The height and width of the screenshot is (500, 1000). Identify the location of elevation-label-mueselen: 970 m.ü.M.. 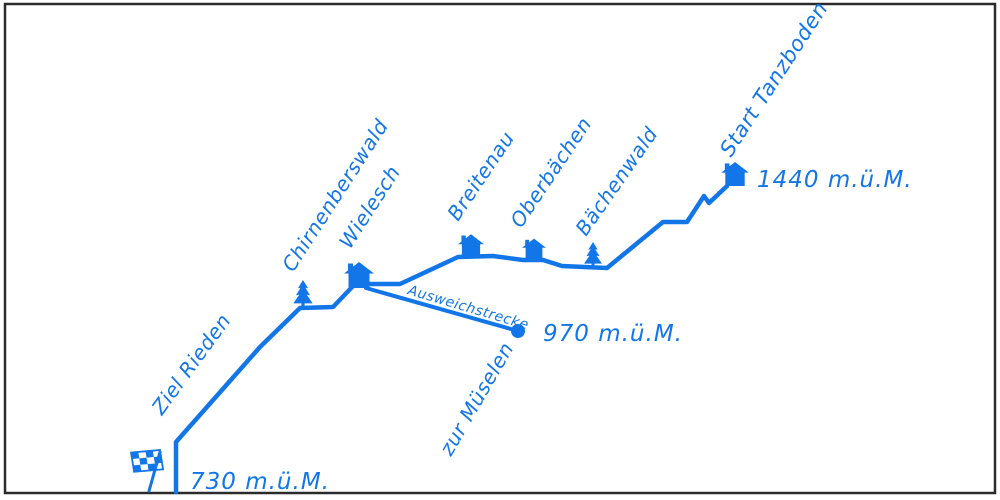
(613, 334).